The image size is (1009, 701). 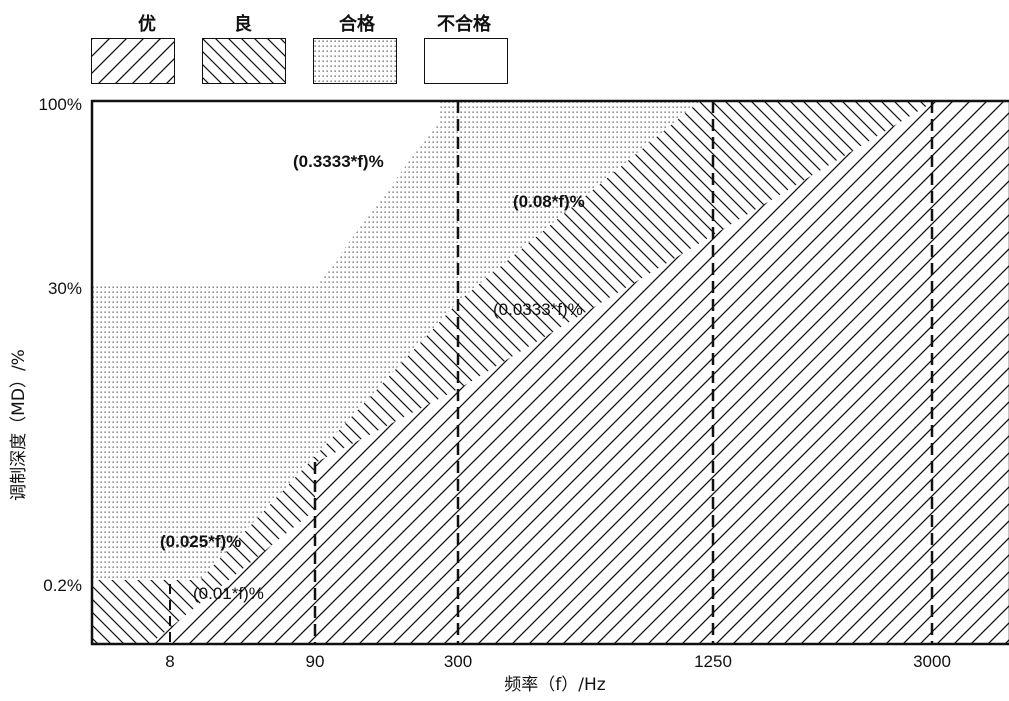 I want to click on y-tick-label: 0.2%, so click(x=62, y=585).